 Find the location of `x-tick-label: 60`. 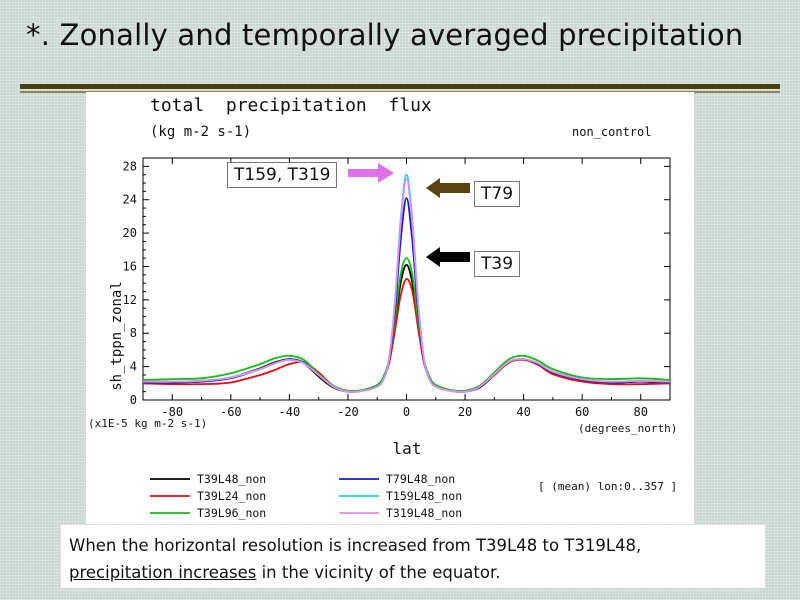

x-tick-label: 60 is located at coordinates (582, 412).